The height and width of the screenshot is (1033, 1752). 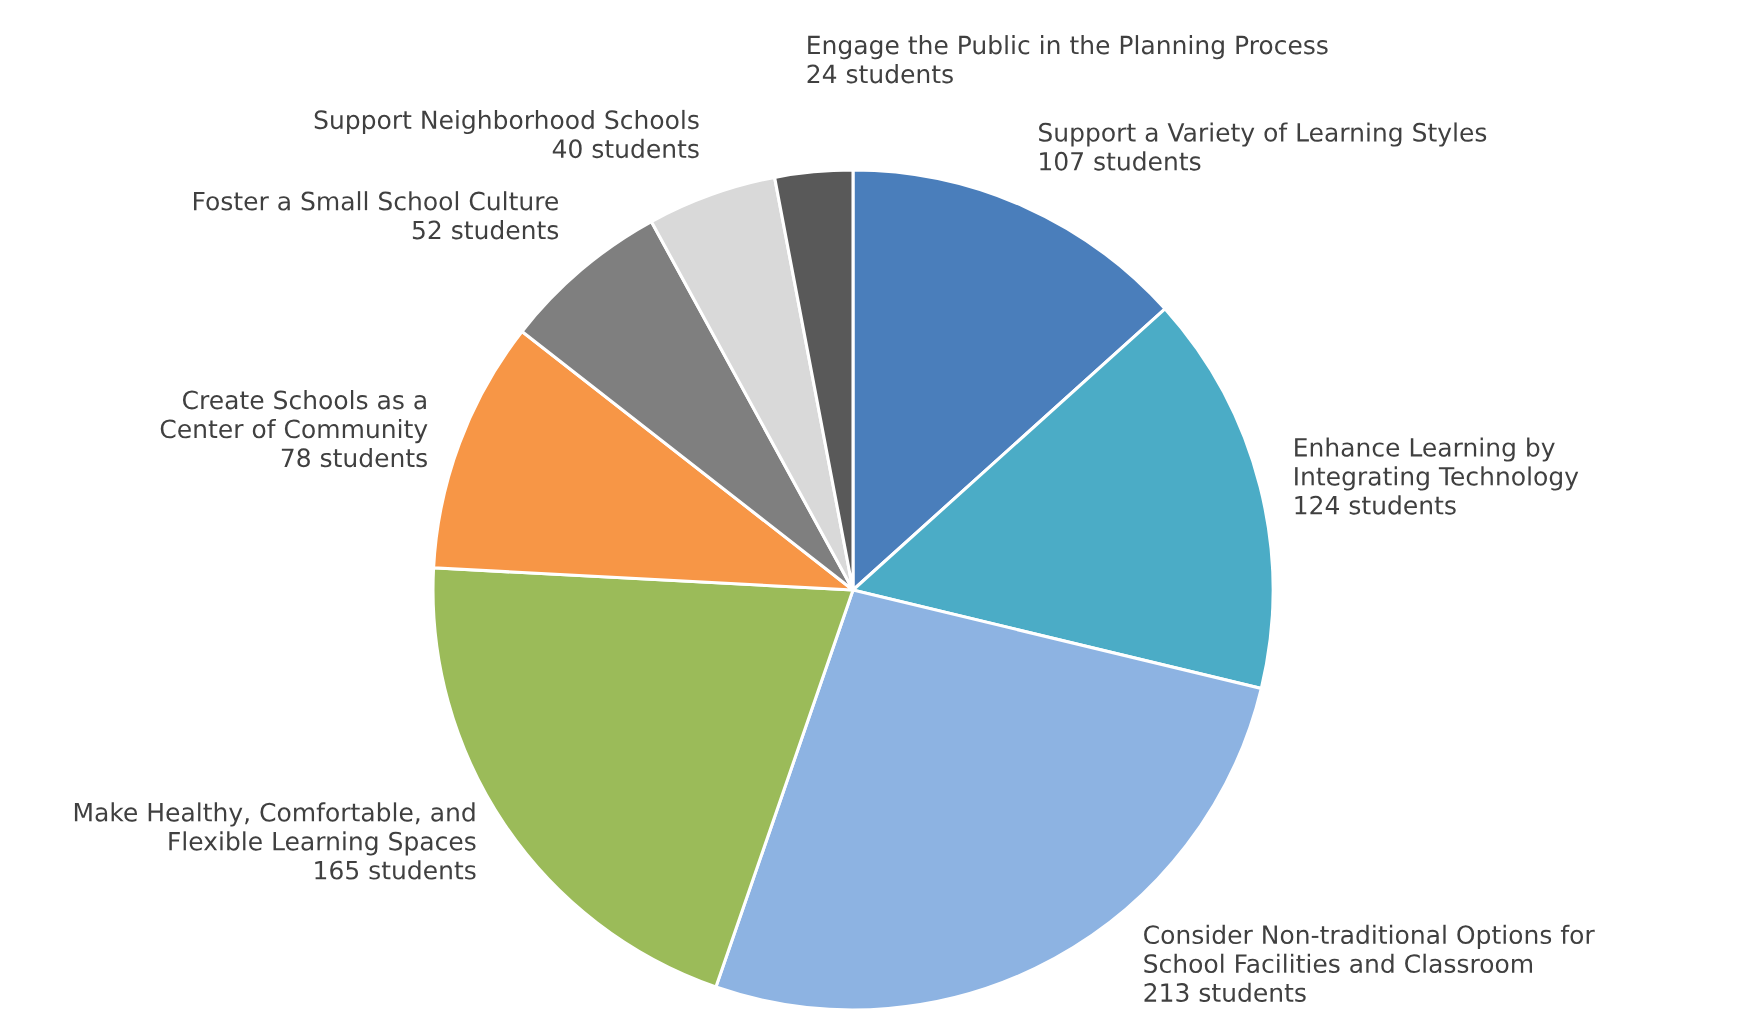 I want to click on data-label: 213 students, so click(x=1225, y=992).